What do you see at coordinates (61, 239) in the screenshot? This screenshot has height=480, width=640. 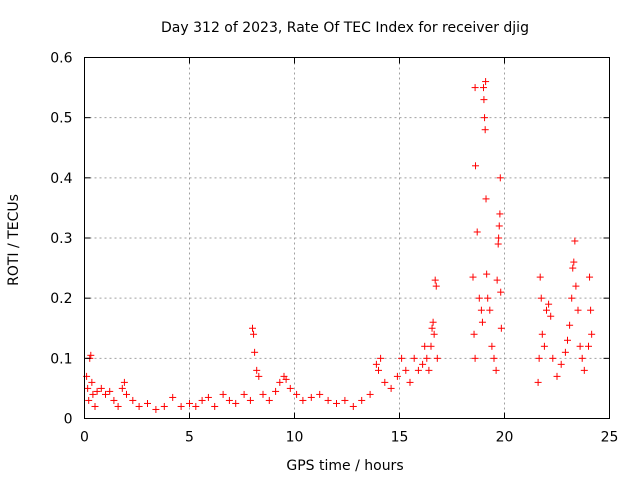 I see `y-tick-label: 0.3` at bounding box center [61, 239].